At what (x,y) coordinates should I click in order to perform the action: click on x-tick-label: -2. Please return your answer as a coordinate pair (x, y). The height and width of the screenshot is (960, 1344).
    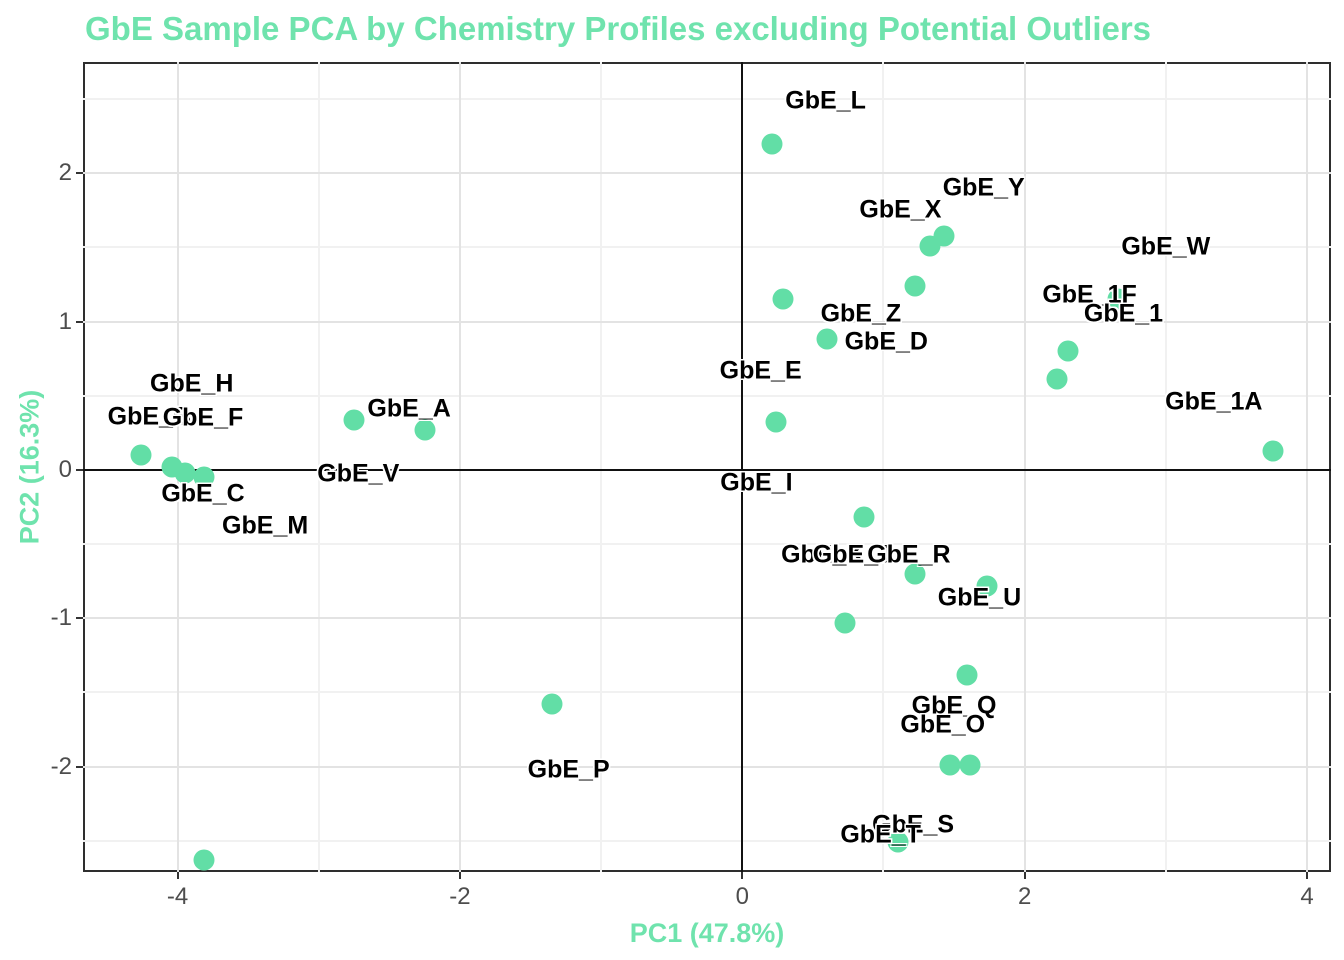
    Looking at the image, I should click on (460, 896).